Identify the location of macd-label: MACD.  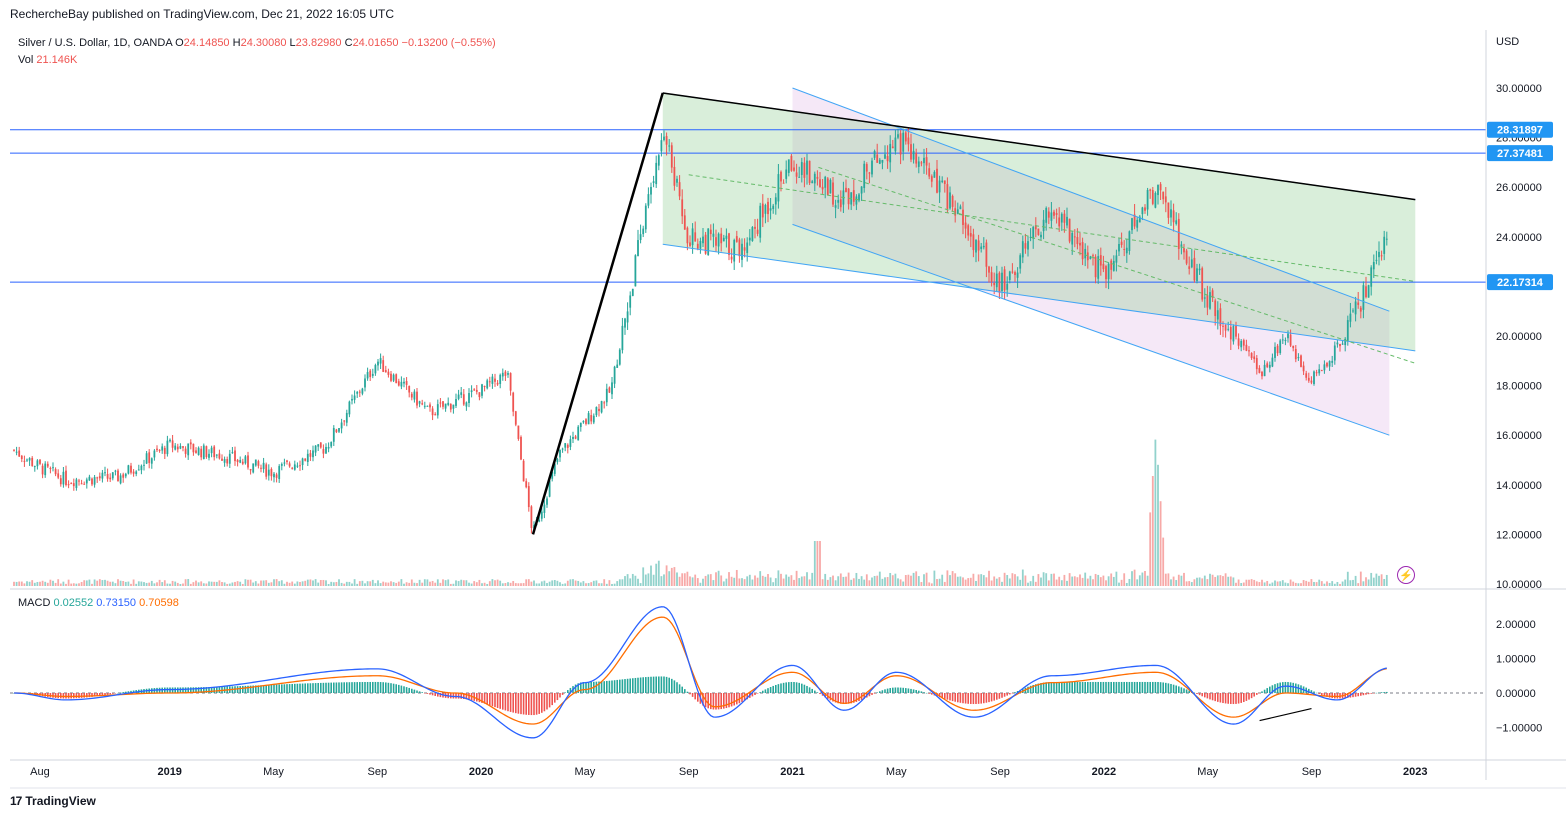
(34, 603).